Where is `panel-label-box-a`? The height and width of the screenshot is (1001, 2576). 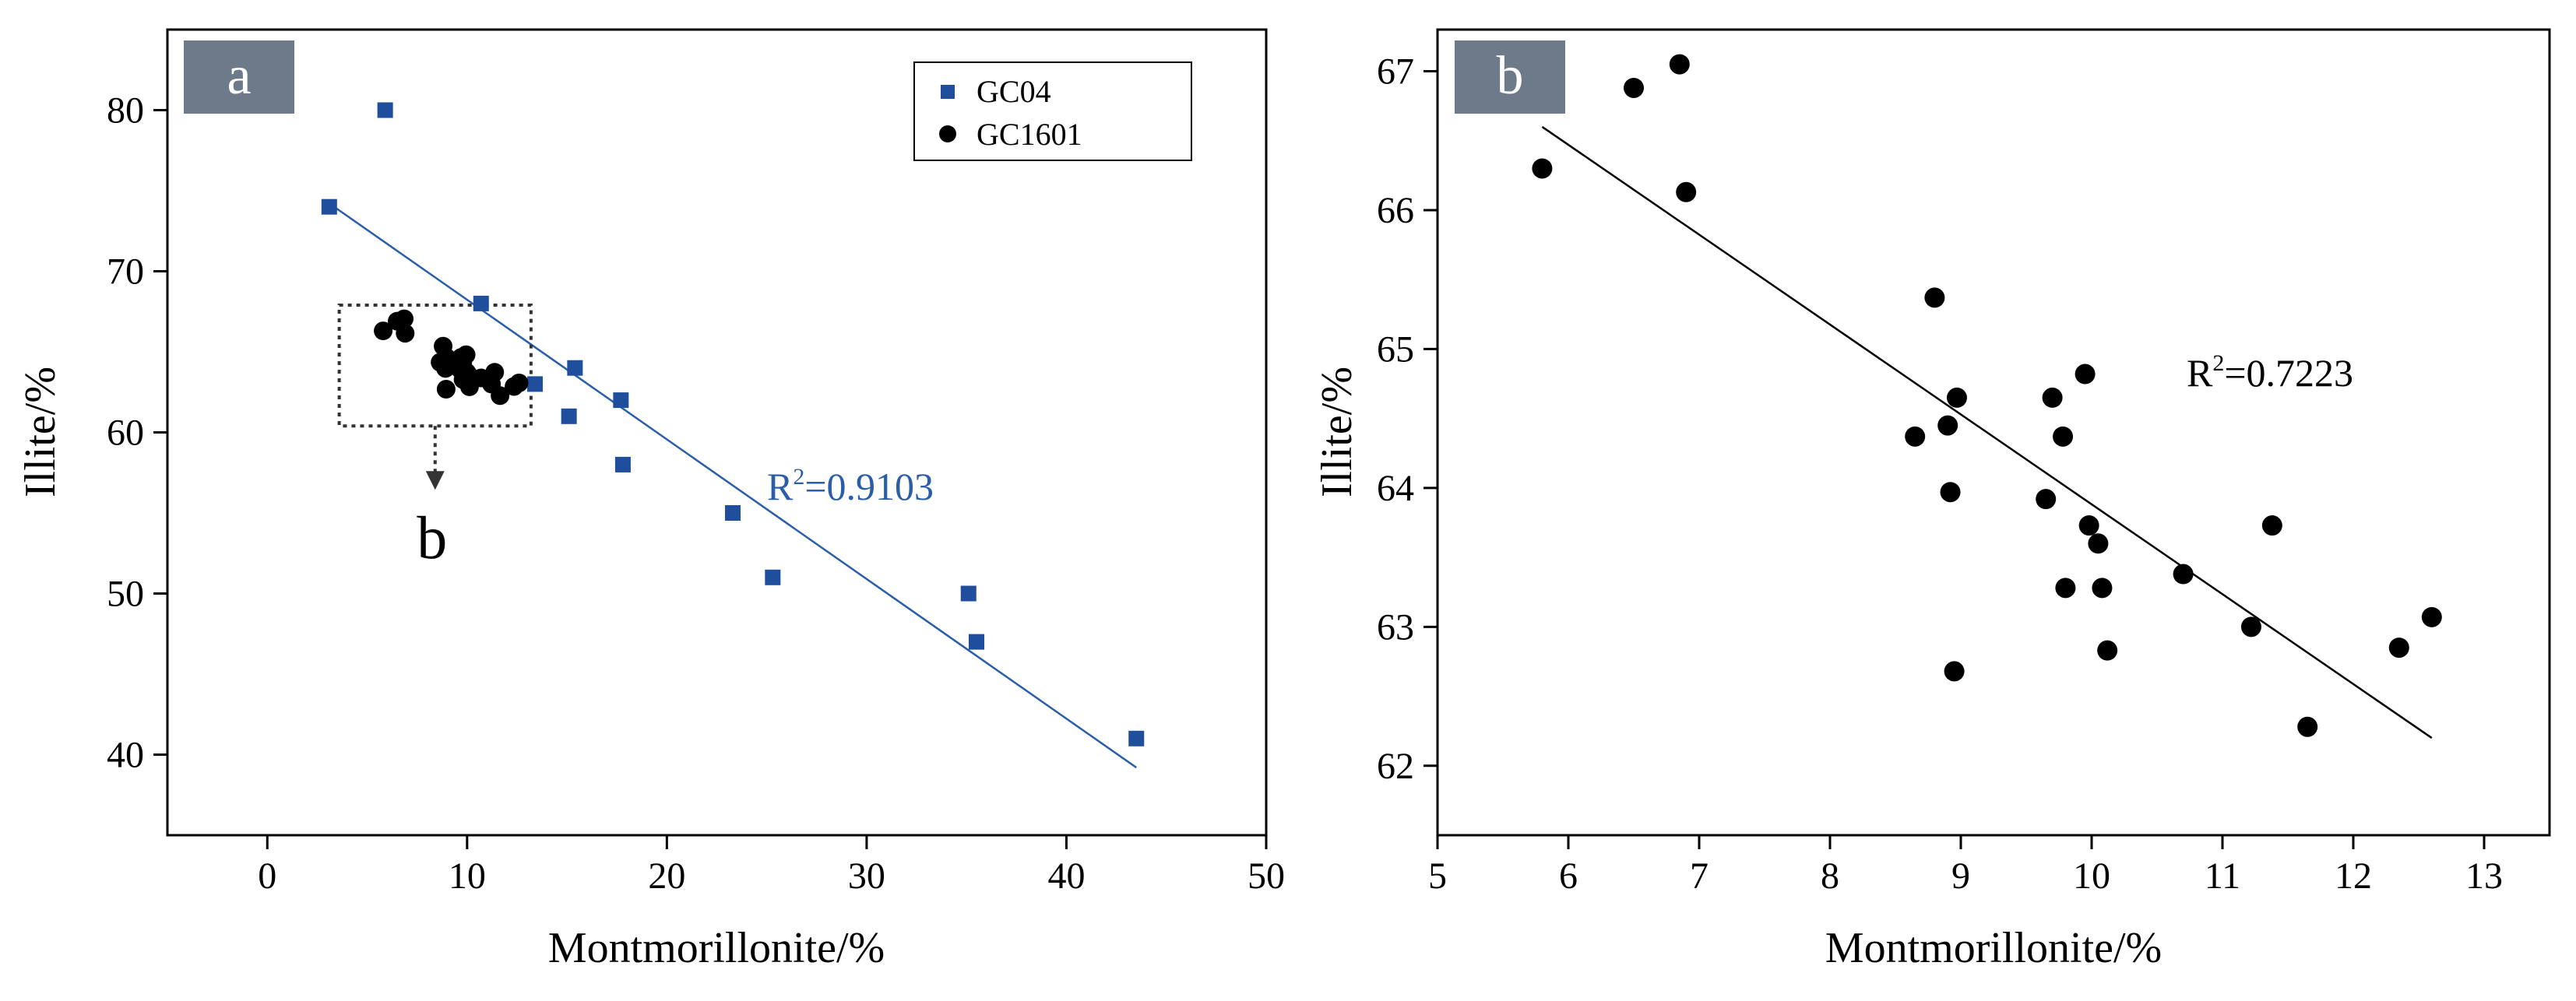
panel-label-box-a is located at coordinates (239, 77).